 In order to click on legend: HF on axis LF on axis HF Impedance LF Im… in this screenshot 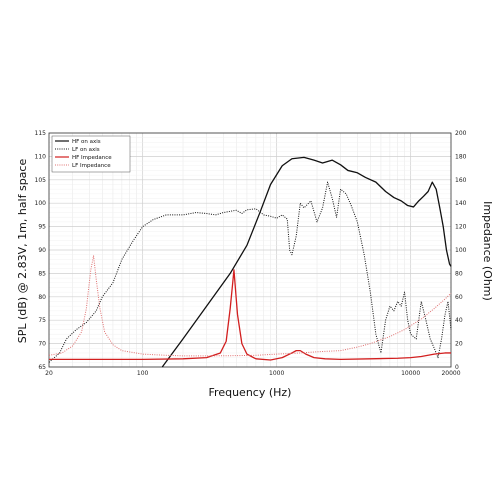, I will do `click(91, 154)`.